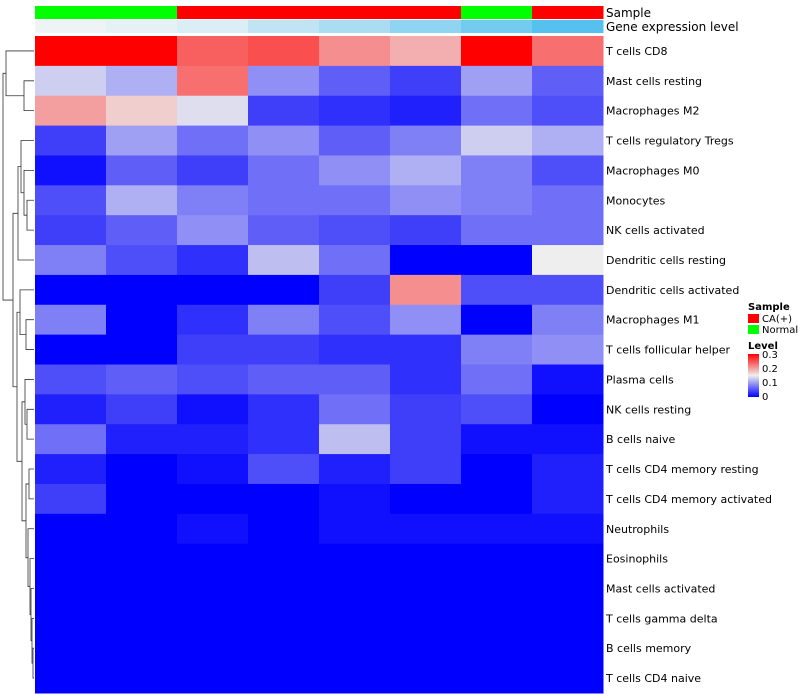 This screenshot has width=800, height=700. I want to click on legend-title-sample: Sample, so click(769, 307).